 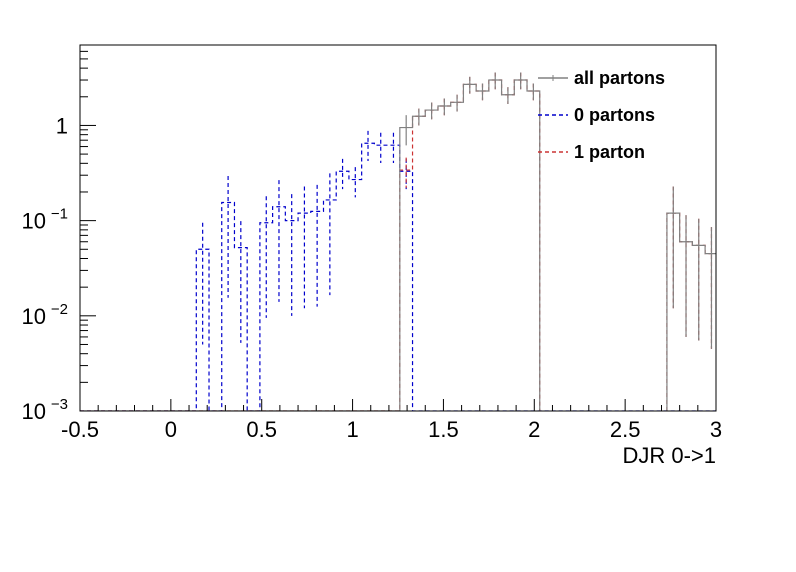 What do you see at coordinates (534, 429) in the screenshot?
I see `x-tick-label: 2` at bounding box center [534, 429].